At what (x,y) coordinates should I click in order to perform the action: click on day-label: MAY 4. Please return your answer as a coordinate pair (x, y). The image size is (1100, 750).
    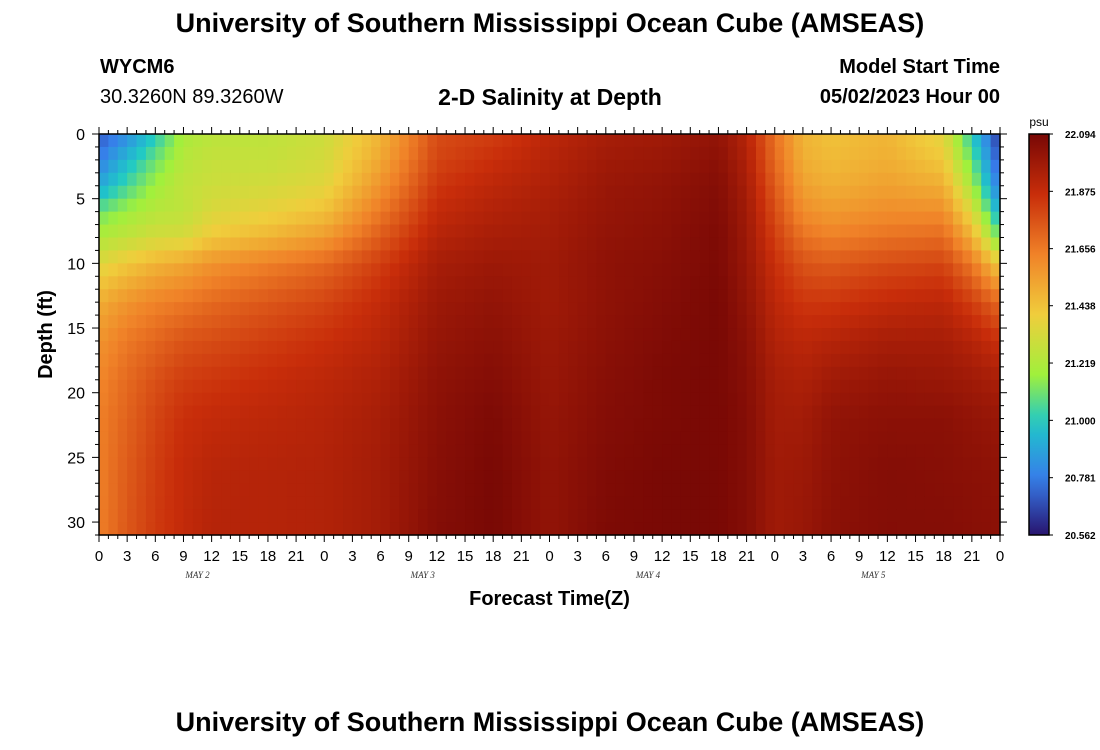
    Looking at the image, I should click on (648, 575).